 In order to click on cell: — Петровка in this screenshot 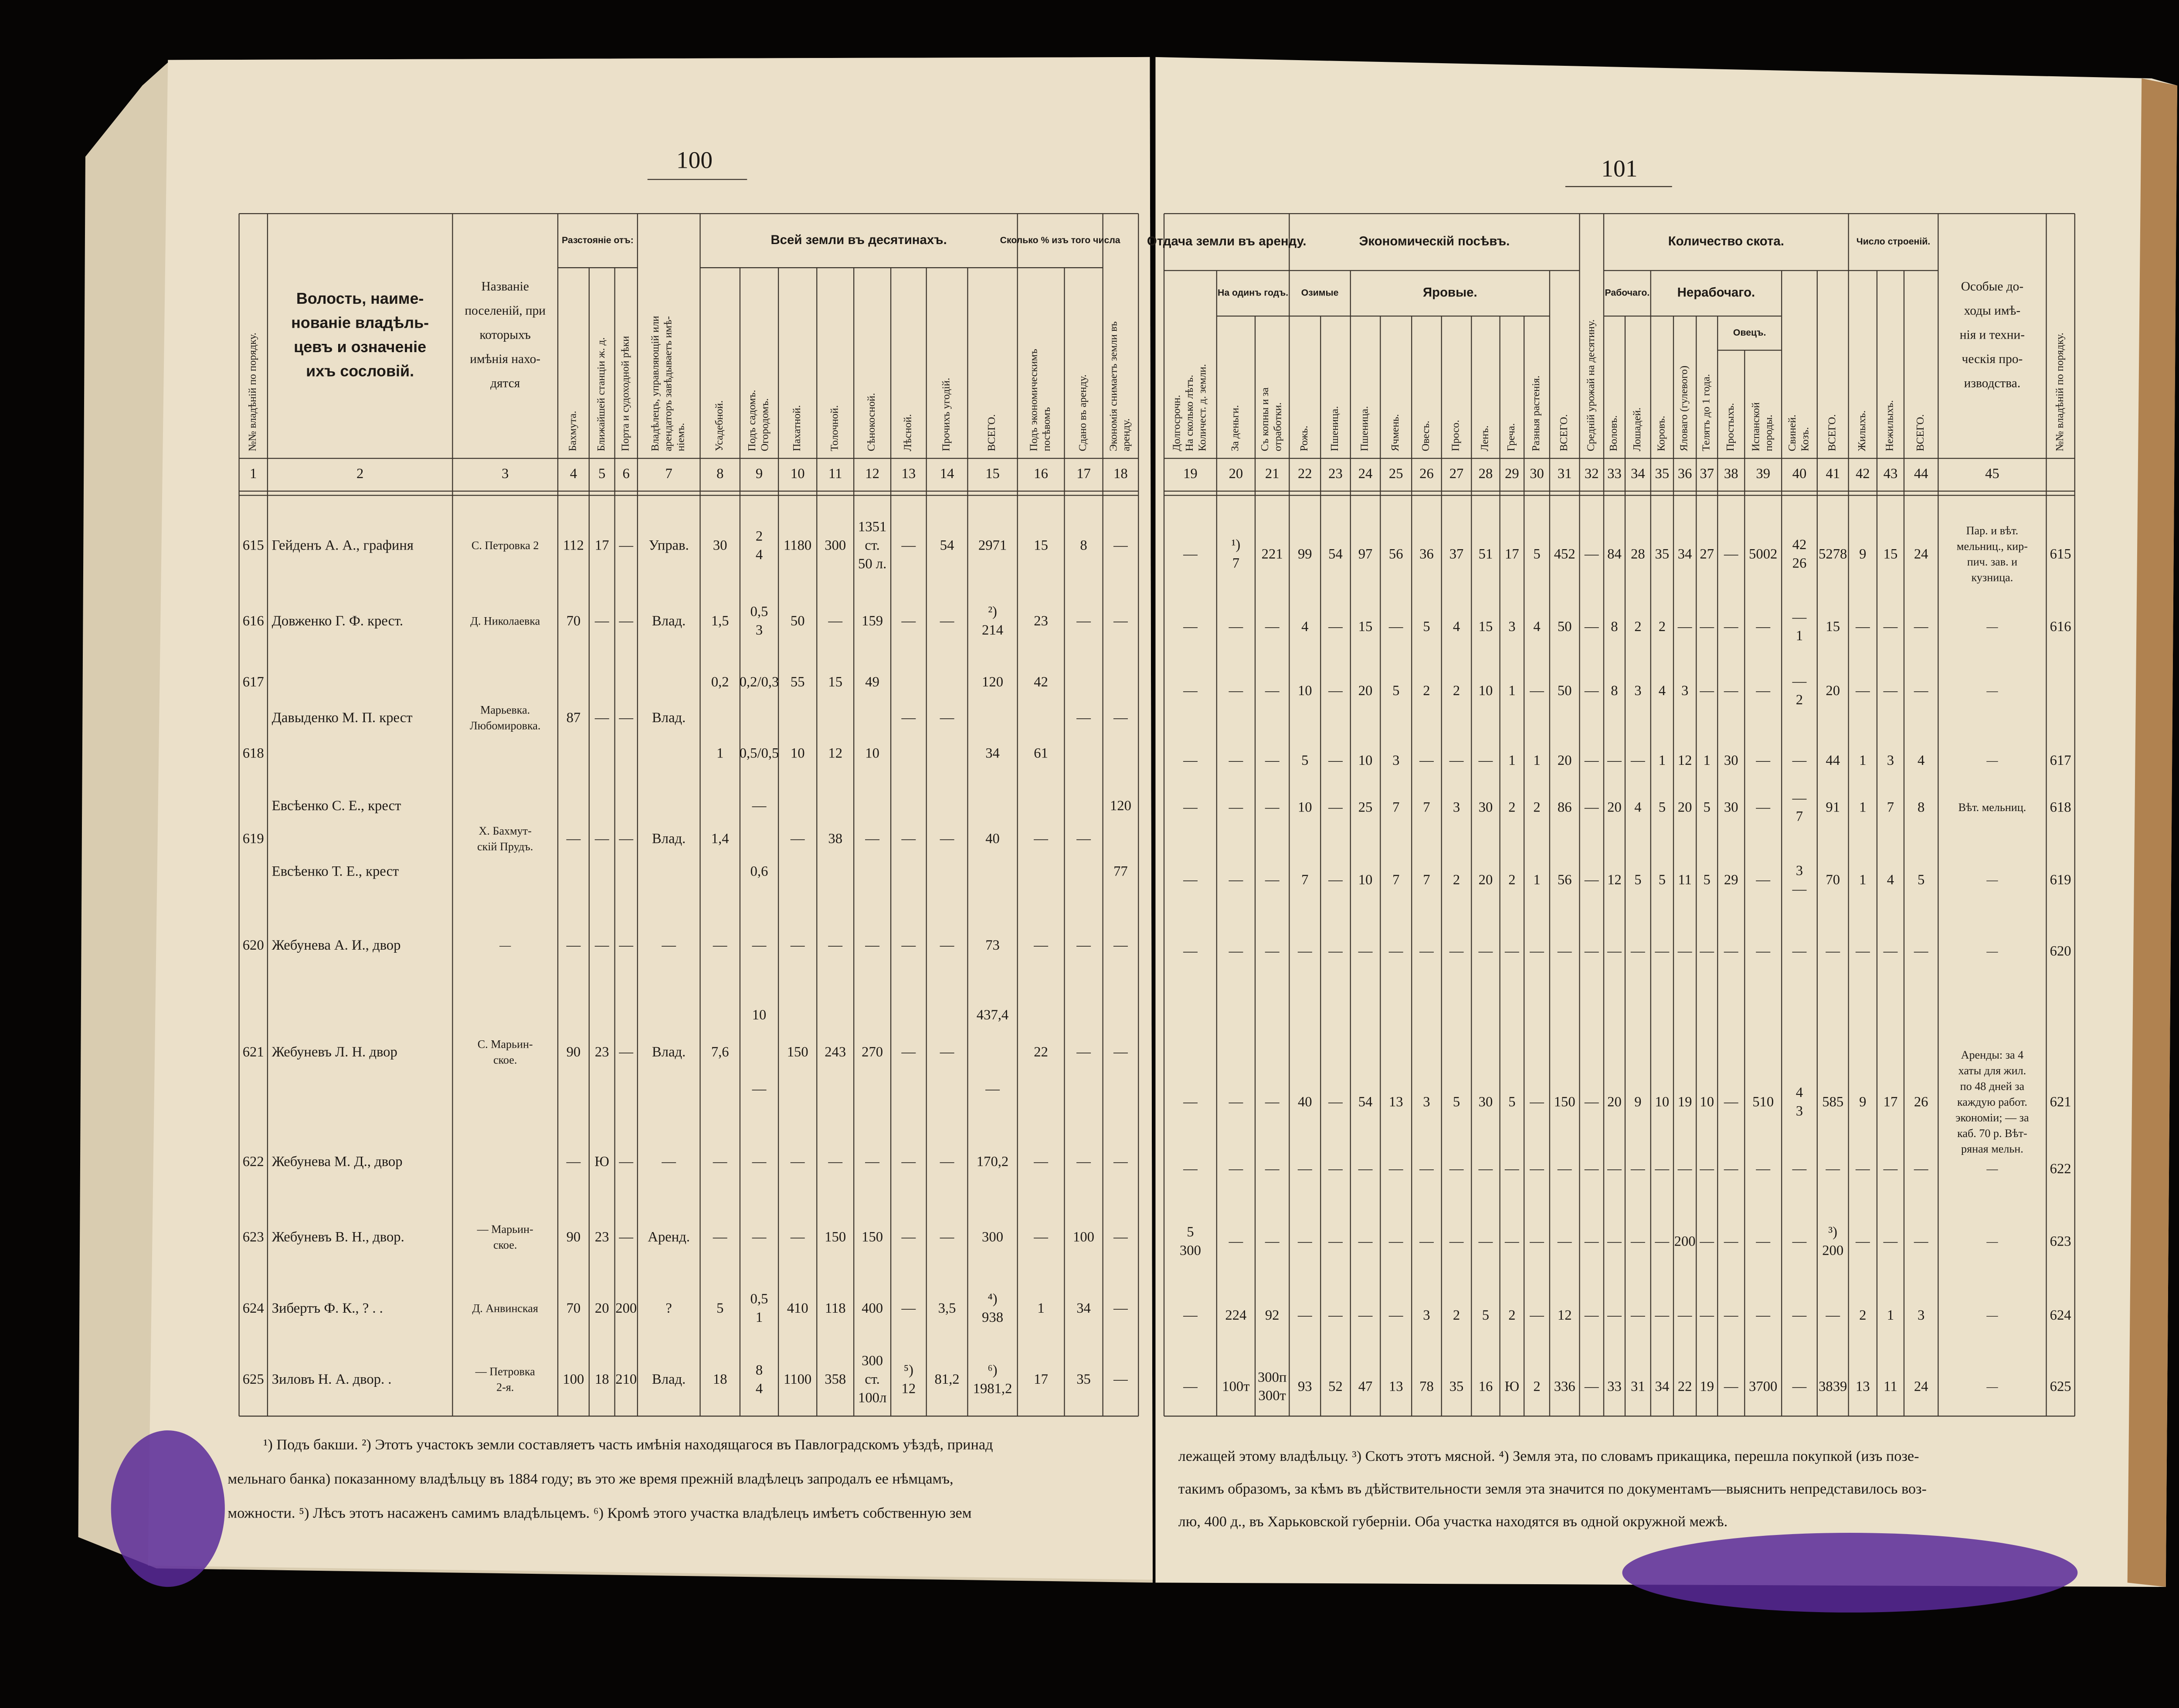, I will do `click(505, 1371)`.